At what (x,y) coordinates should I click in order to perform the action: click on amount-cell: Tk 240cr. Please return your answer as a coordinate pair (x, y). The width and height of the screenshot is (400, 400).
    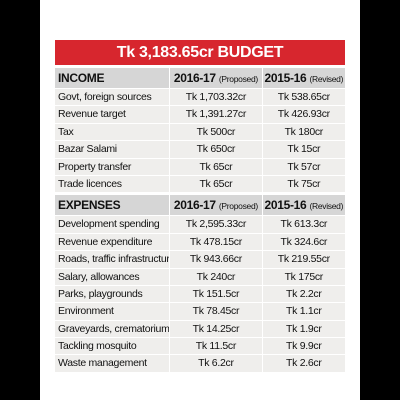
    Looking at the image, I should click on (215, 276).